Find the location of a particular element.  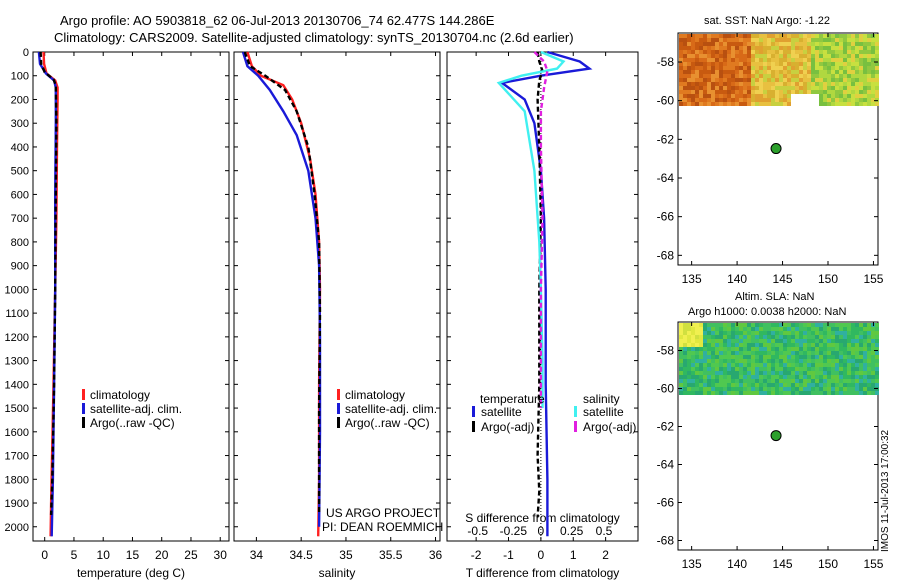

sla-argo-marker is located at coordinates (776, 436).